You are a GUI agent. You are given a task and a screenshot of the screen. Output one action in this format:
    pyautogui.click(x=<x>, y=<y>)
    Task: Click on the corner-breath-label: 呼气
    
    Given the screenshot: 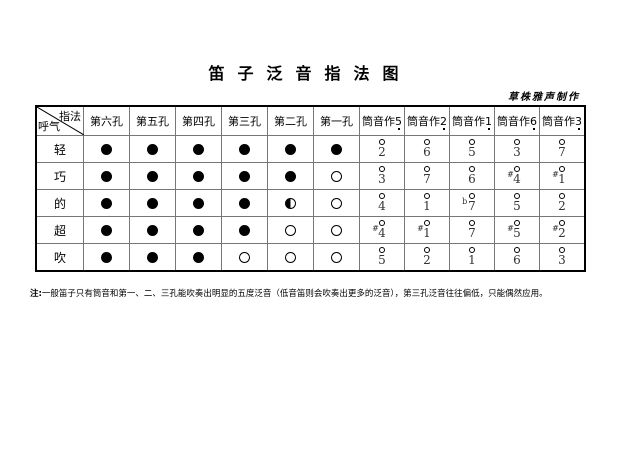 What is the action you would take?
    pyautogui.click(x=49, y=126)
    